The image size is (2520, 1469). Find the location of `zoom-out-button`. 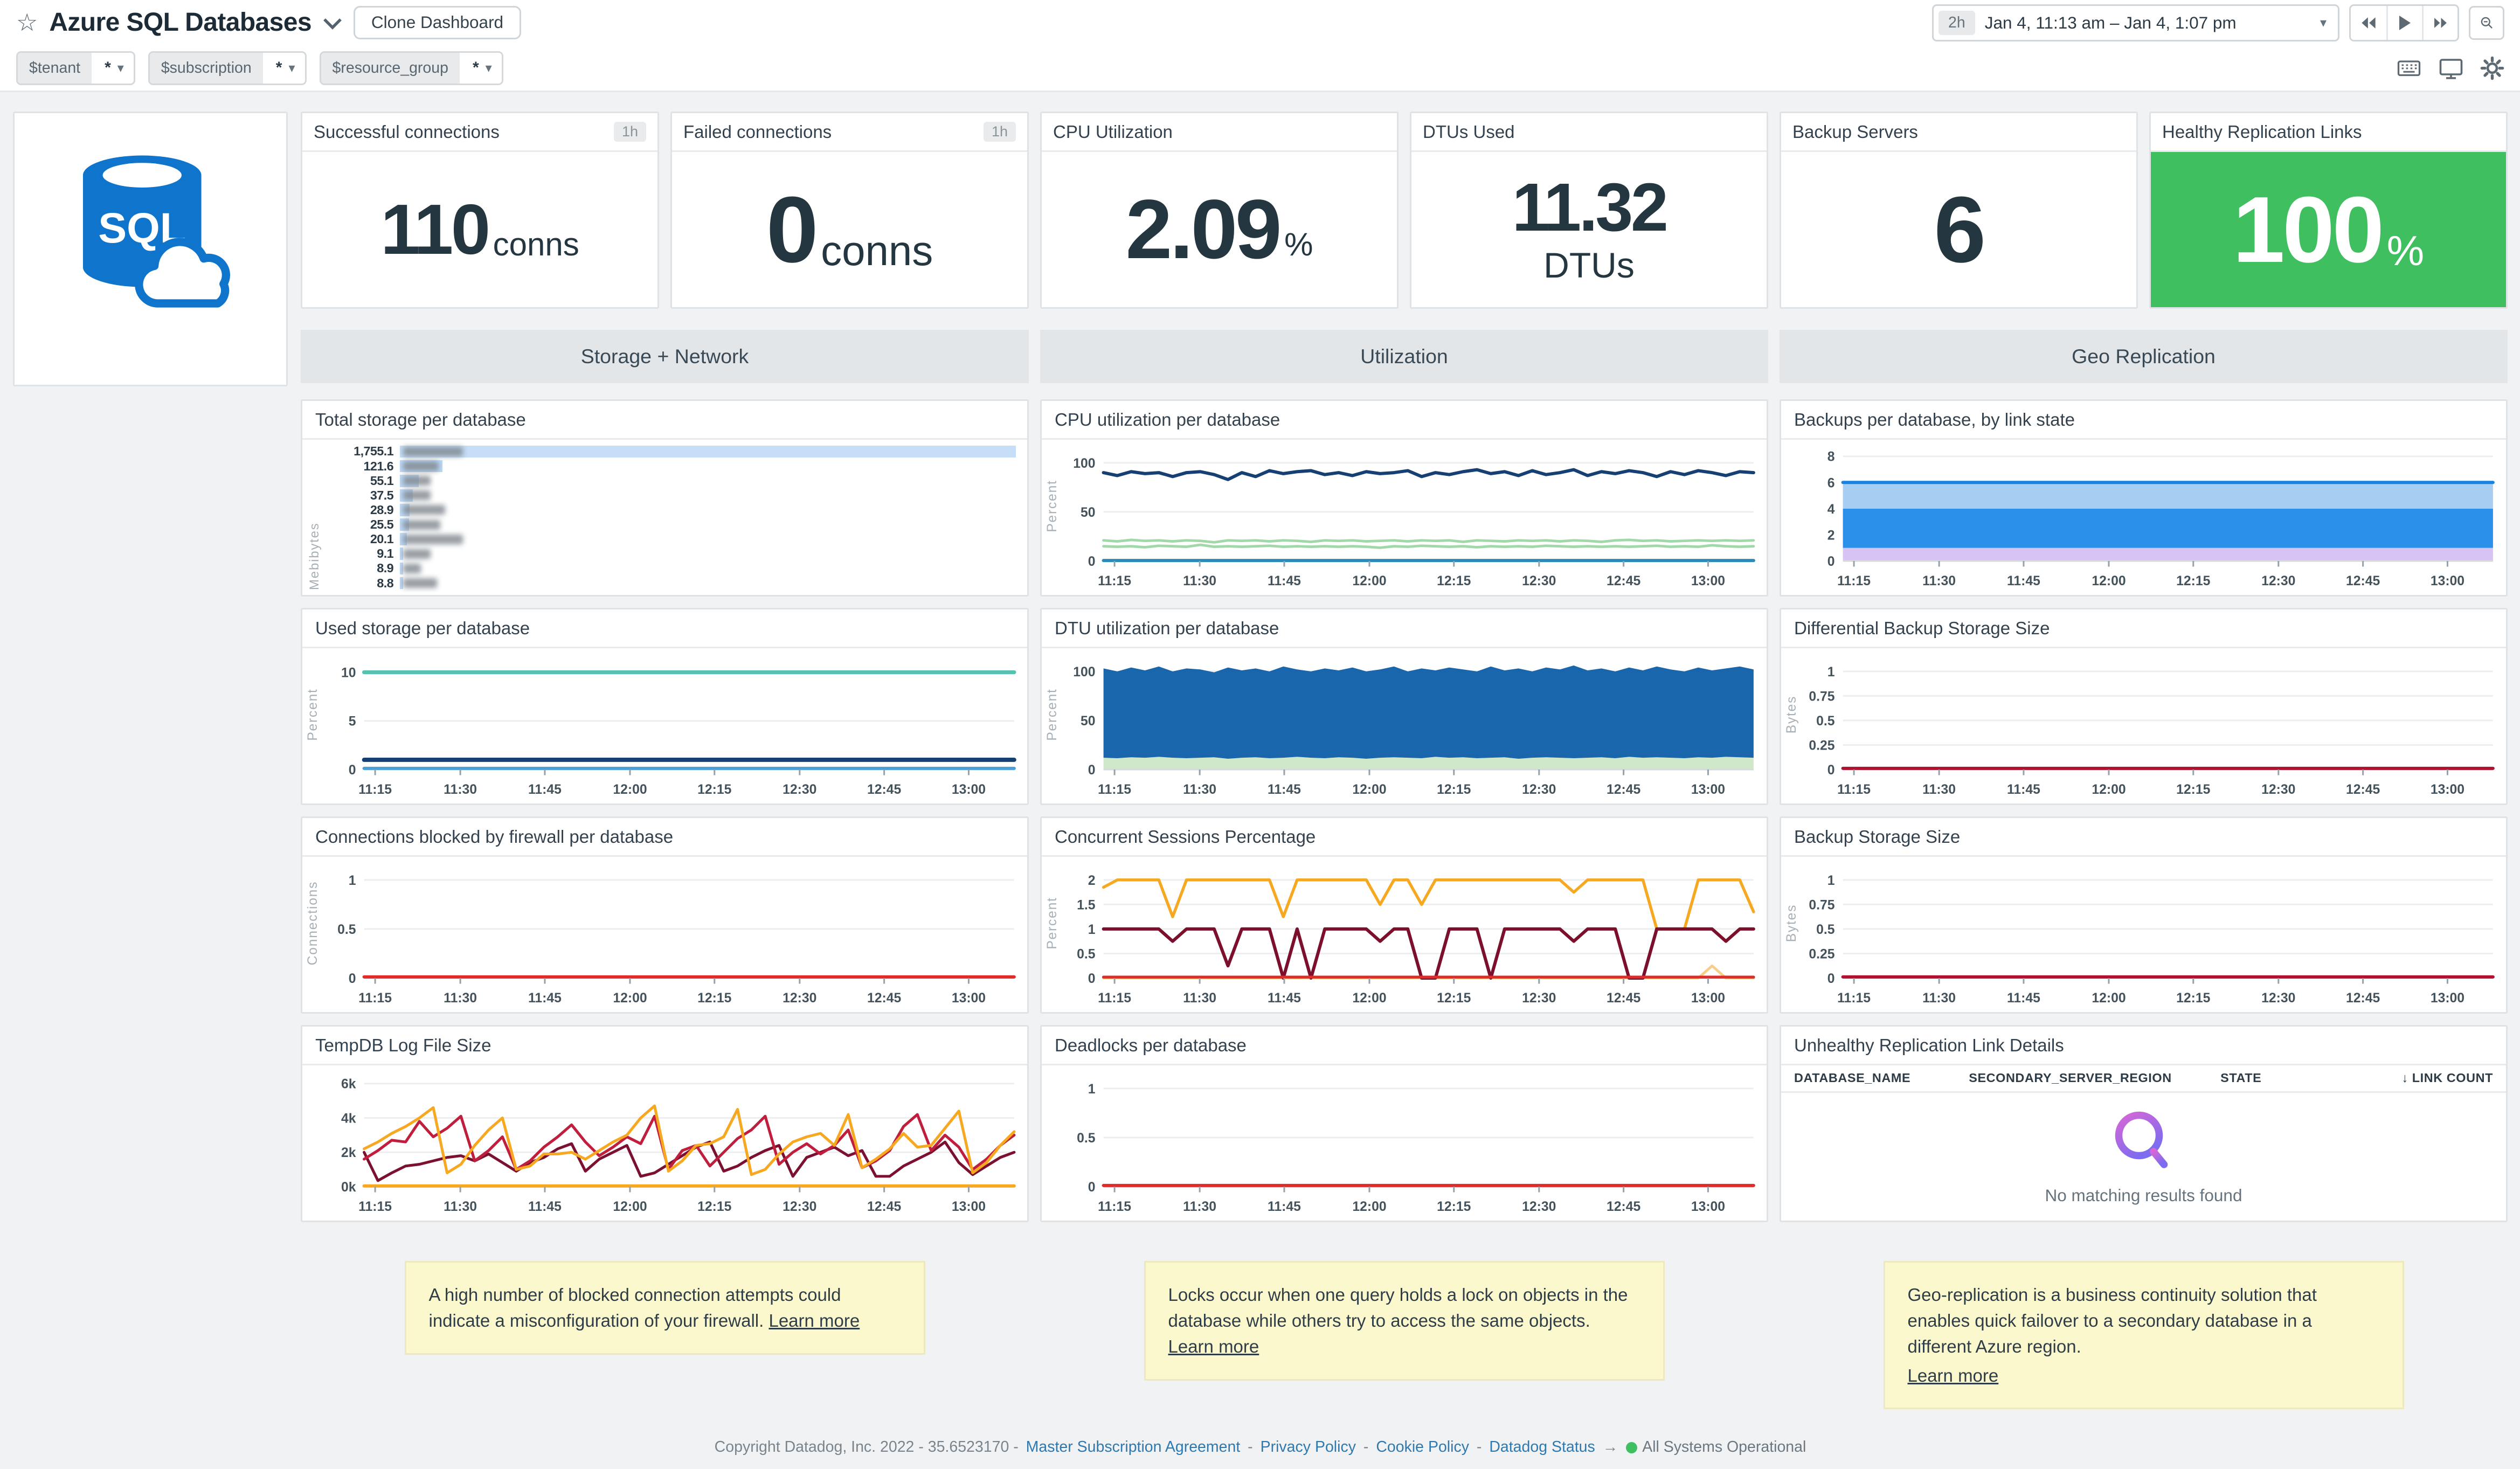

zoom-out-button is located at coordinates (2487, 23).